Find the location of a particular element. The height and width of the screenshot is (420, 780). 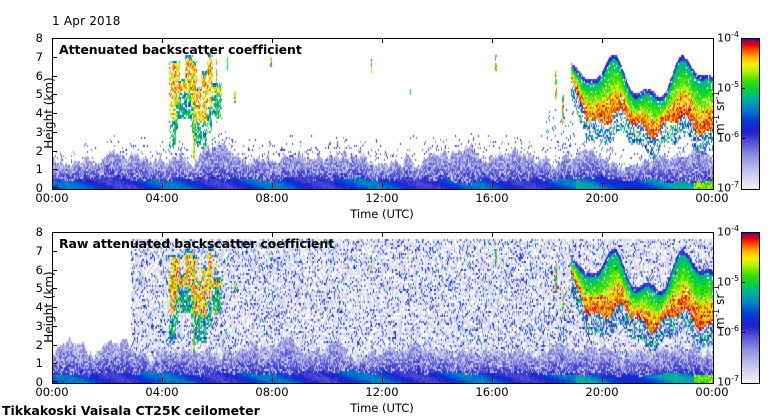

x-tick-label: 16:00 is located at coordinates (492, 392).